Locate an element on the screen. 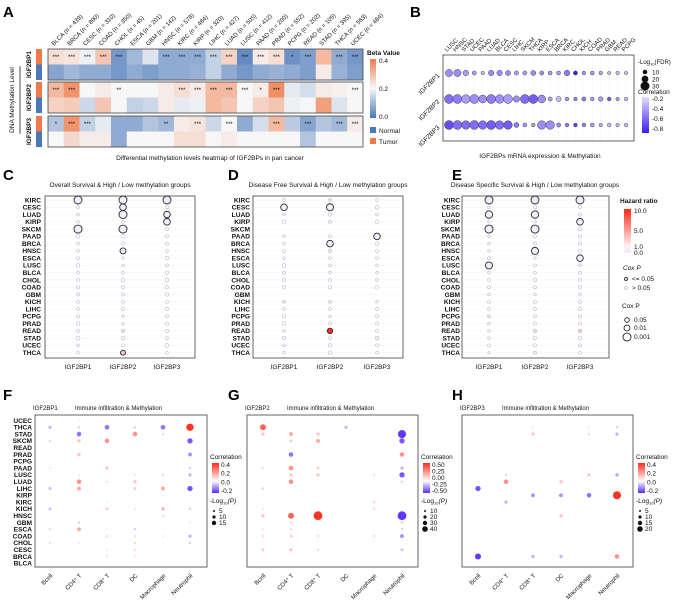 The height and width of the screenshot is (603, 676). survival-row-label: LUAD is located at coordinates (451, 215).